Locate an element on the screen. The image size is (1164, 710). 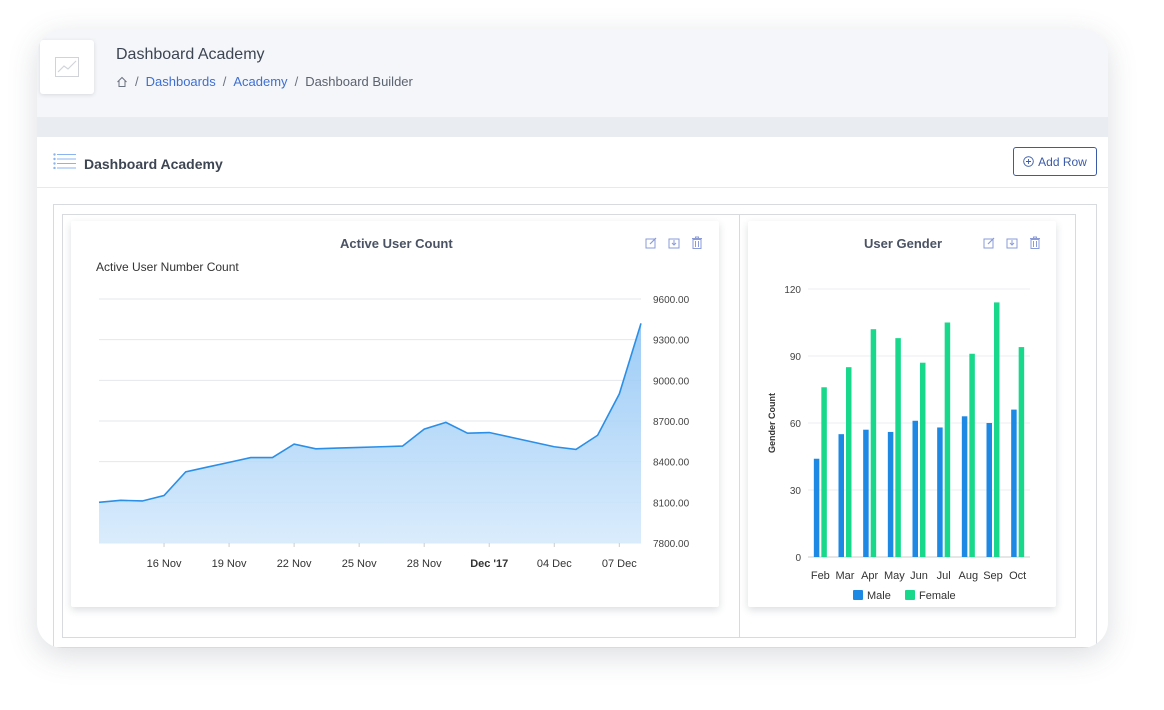
breadcrumb-dashboards: Dashboards is located at coordinates (180, 81).